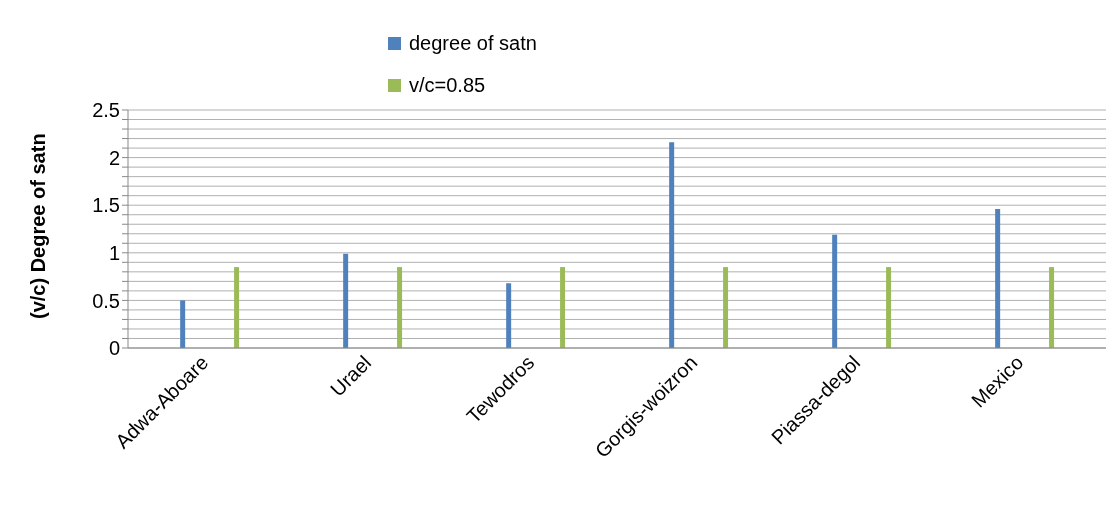 The height and width of the screenshot is (506, 1116). I want to click on y-tick-label: 1.5, so click(106, 205).